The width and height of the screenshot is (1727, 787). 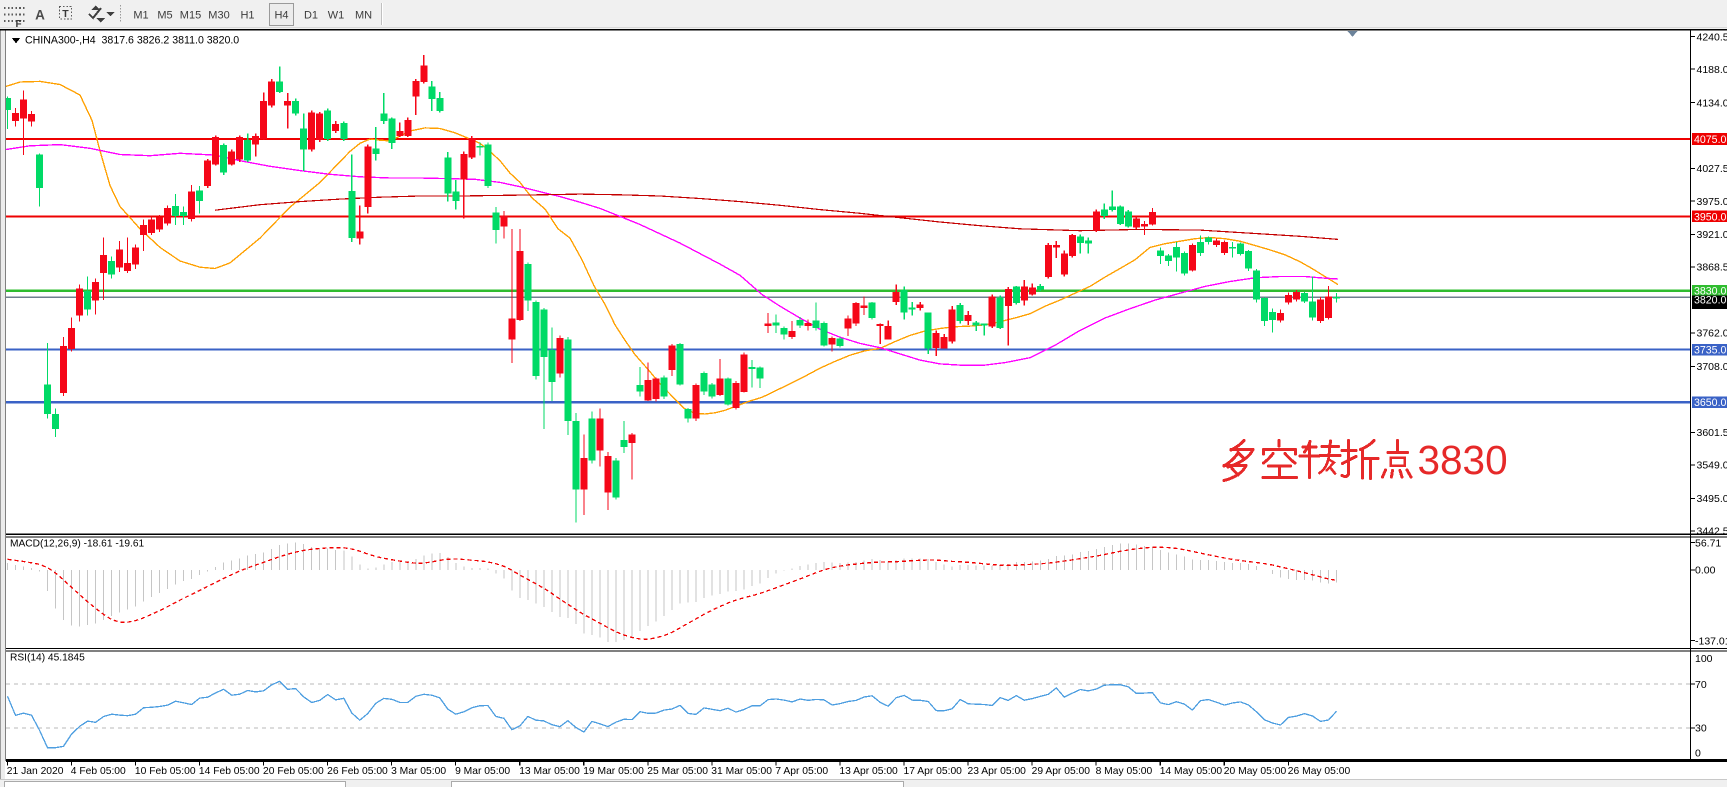 What do you see at coordinates (1710, 217) in the screenshot?
I see `svg-text: 3950.0` at bounding box center [1710, 217].